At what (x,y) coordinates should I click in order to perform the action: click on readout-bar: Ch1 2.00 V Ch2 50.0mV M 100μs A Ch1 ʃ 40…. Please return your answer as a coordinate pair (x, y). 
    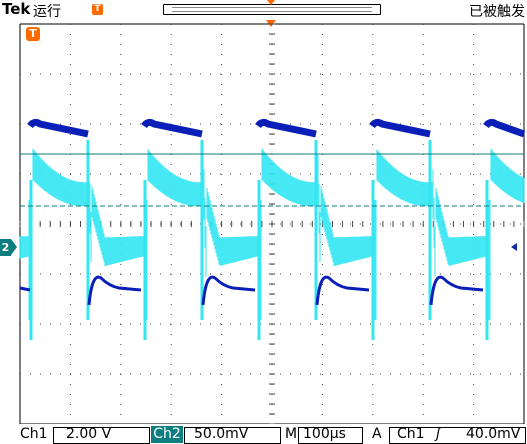
    Looking at the image, I should click on (263, 434).